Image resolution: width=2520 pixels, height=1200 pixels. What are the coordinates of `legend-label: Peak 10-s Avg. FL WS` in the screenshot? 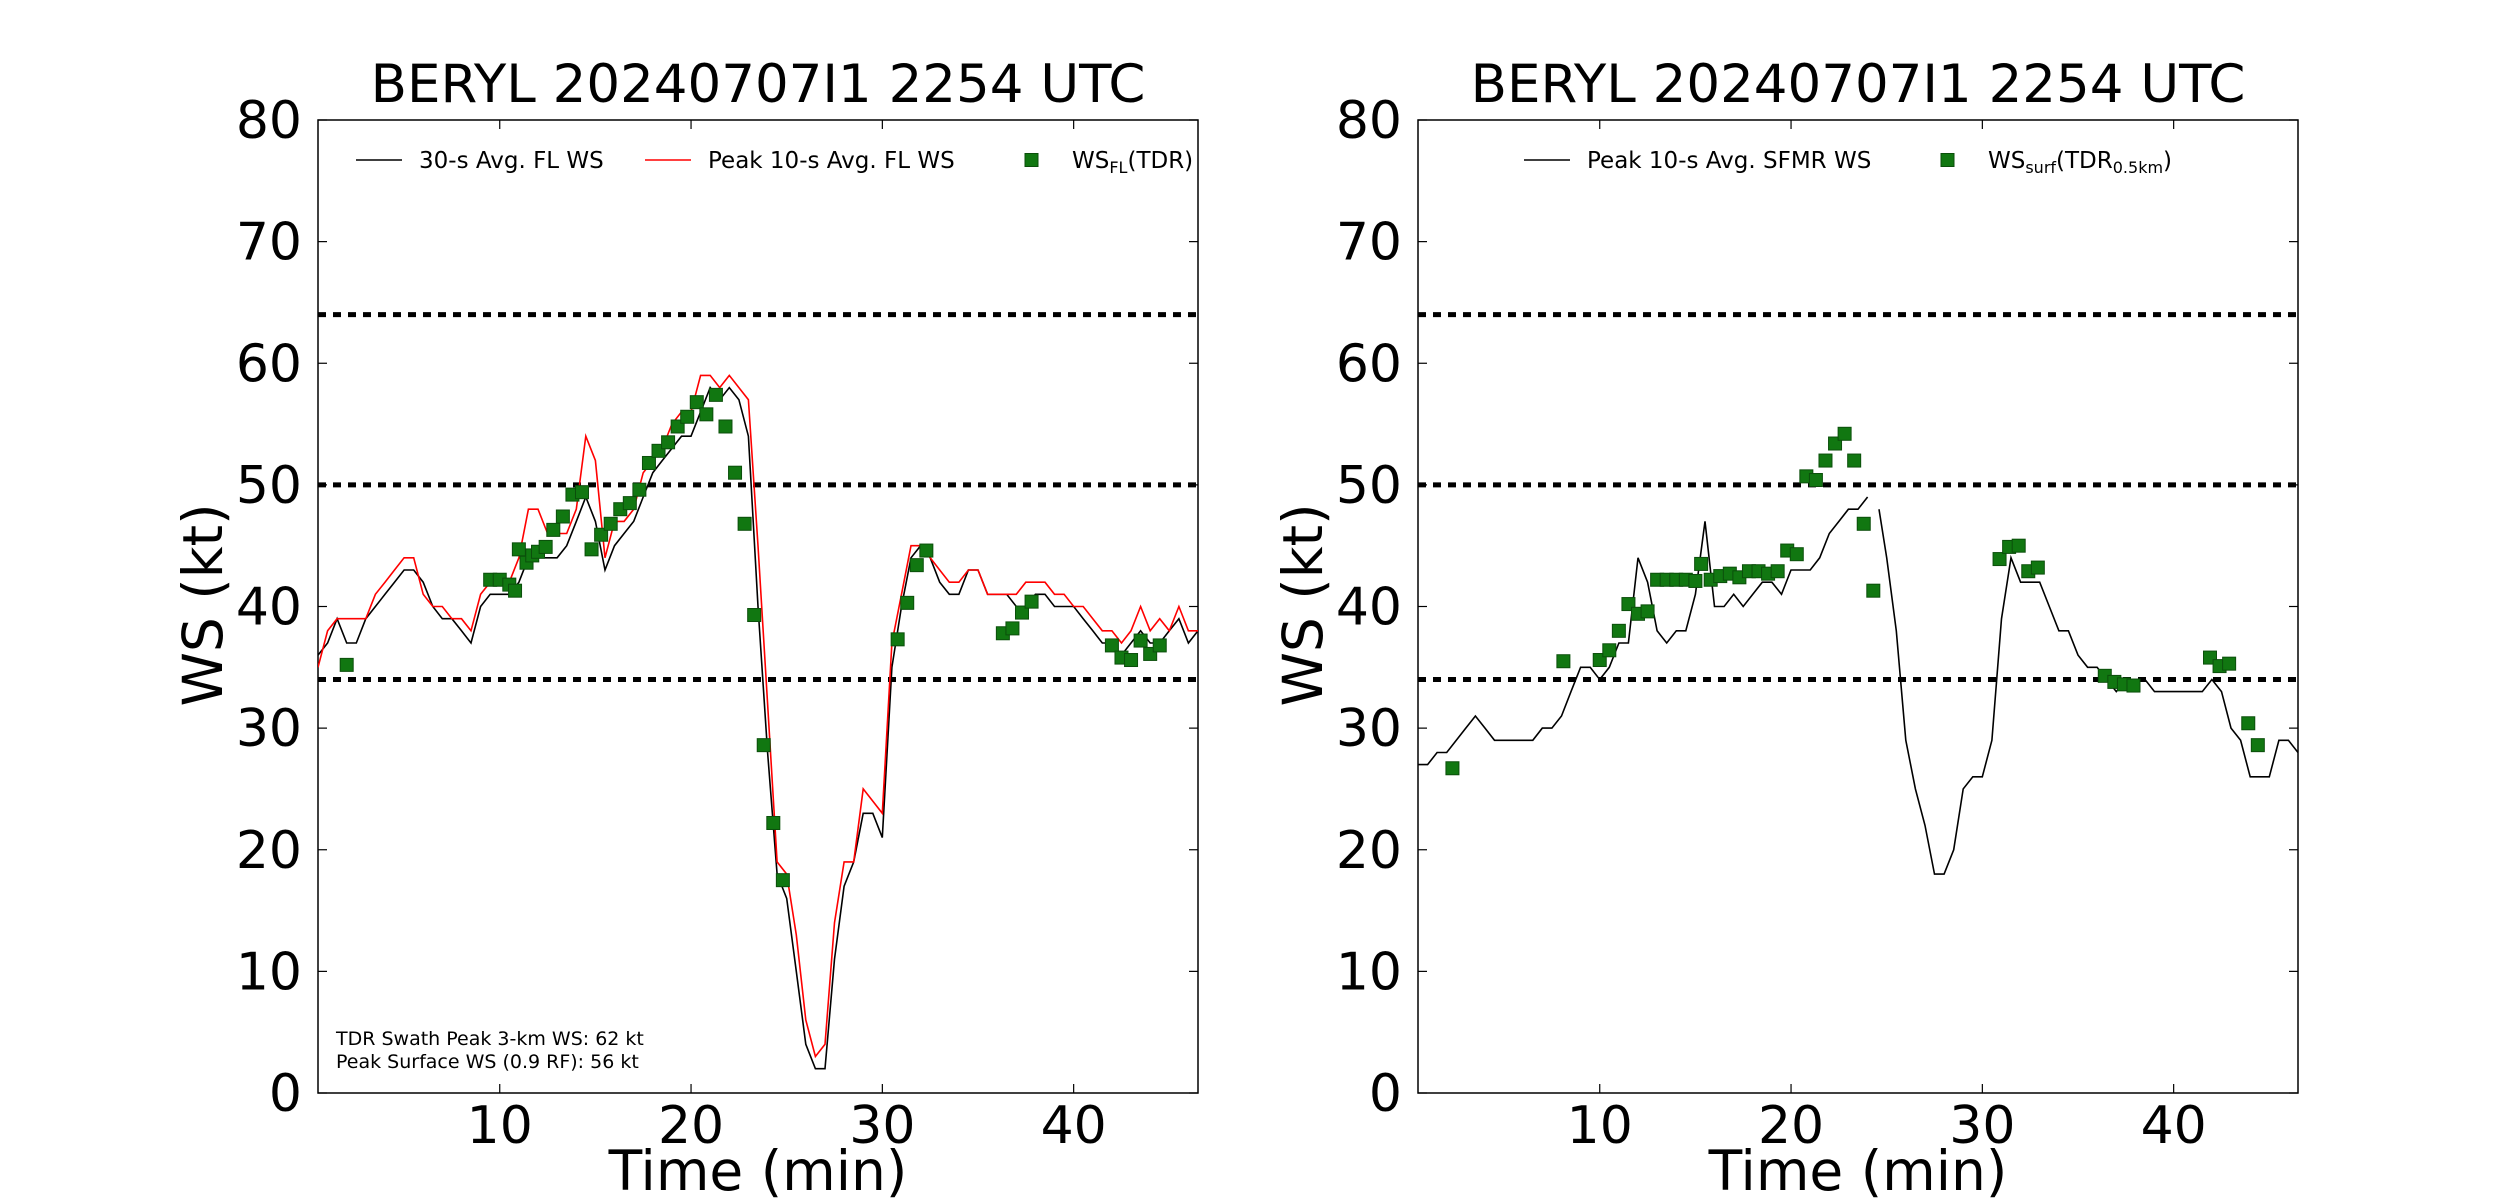 It's located at (831, 161).